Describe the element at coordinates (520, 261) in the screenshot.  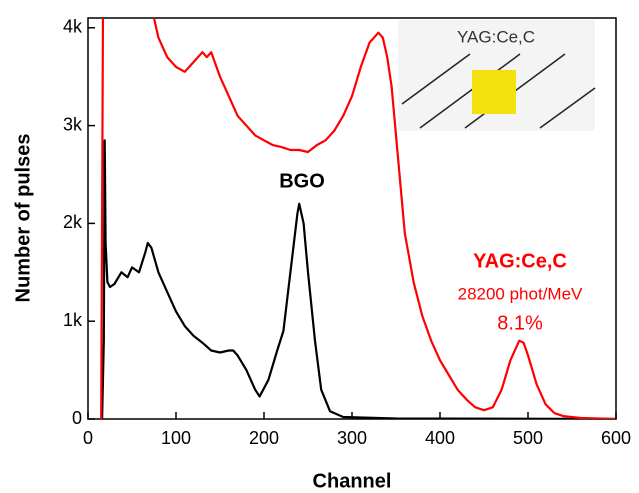
I see `annotation: YAG:Ce,C` at that location.